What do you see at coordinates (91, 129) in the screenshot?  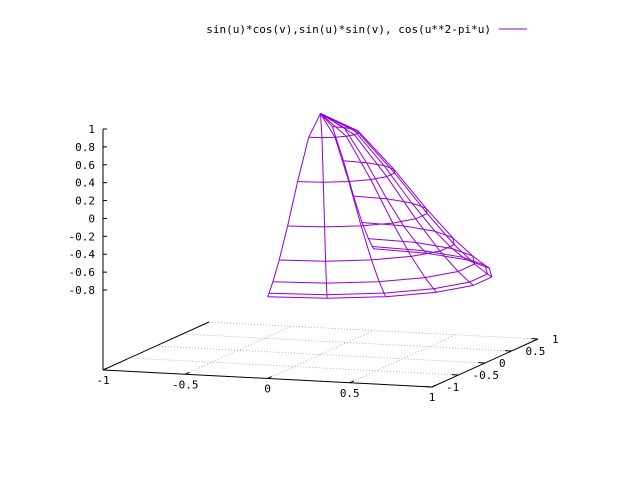 I see `z-tick-label: 1` at bounding box center [91, 129].